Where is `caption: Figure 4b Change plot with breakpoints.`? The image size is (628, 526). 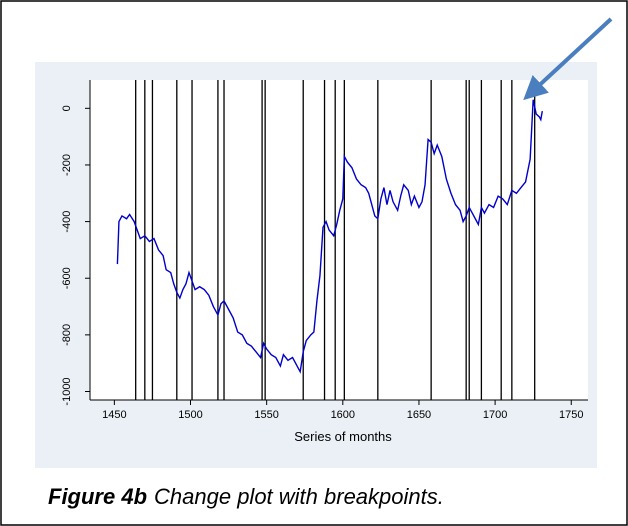
caption: Figure 4b Change plot with breakpoints. is located at coordinates (246, 496).